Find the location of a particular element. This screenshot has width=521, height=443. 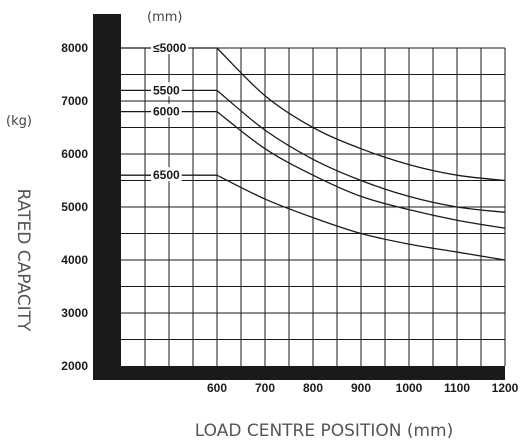

x-tick-label: 900 is located at coordinates (361, 388).